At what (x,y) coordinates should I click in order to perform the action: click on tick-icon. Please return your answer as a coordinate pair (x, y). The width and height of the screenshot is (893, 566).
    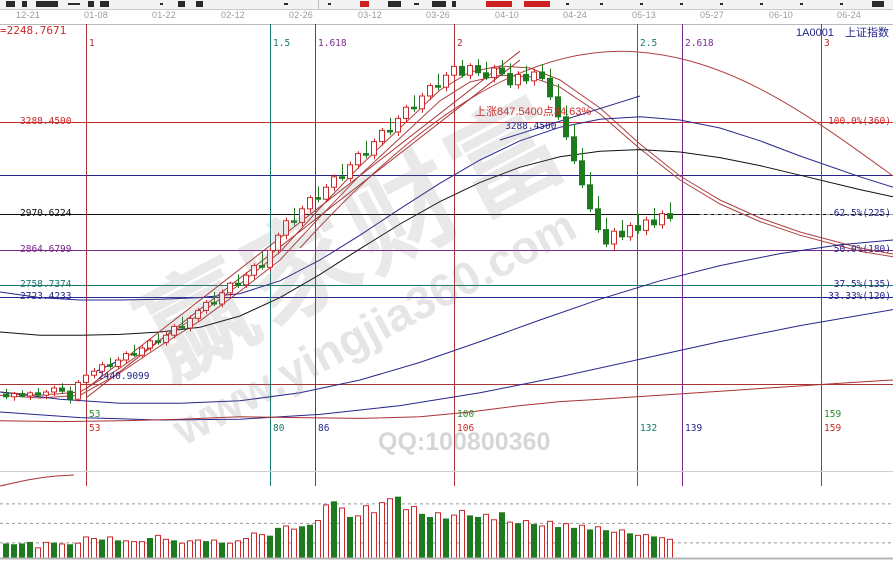
    Looking at the image, I should click on (567, 4).